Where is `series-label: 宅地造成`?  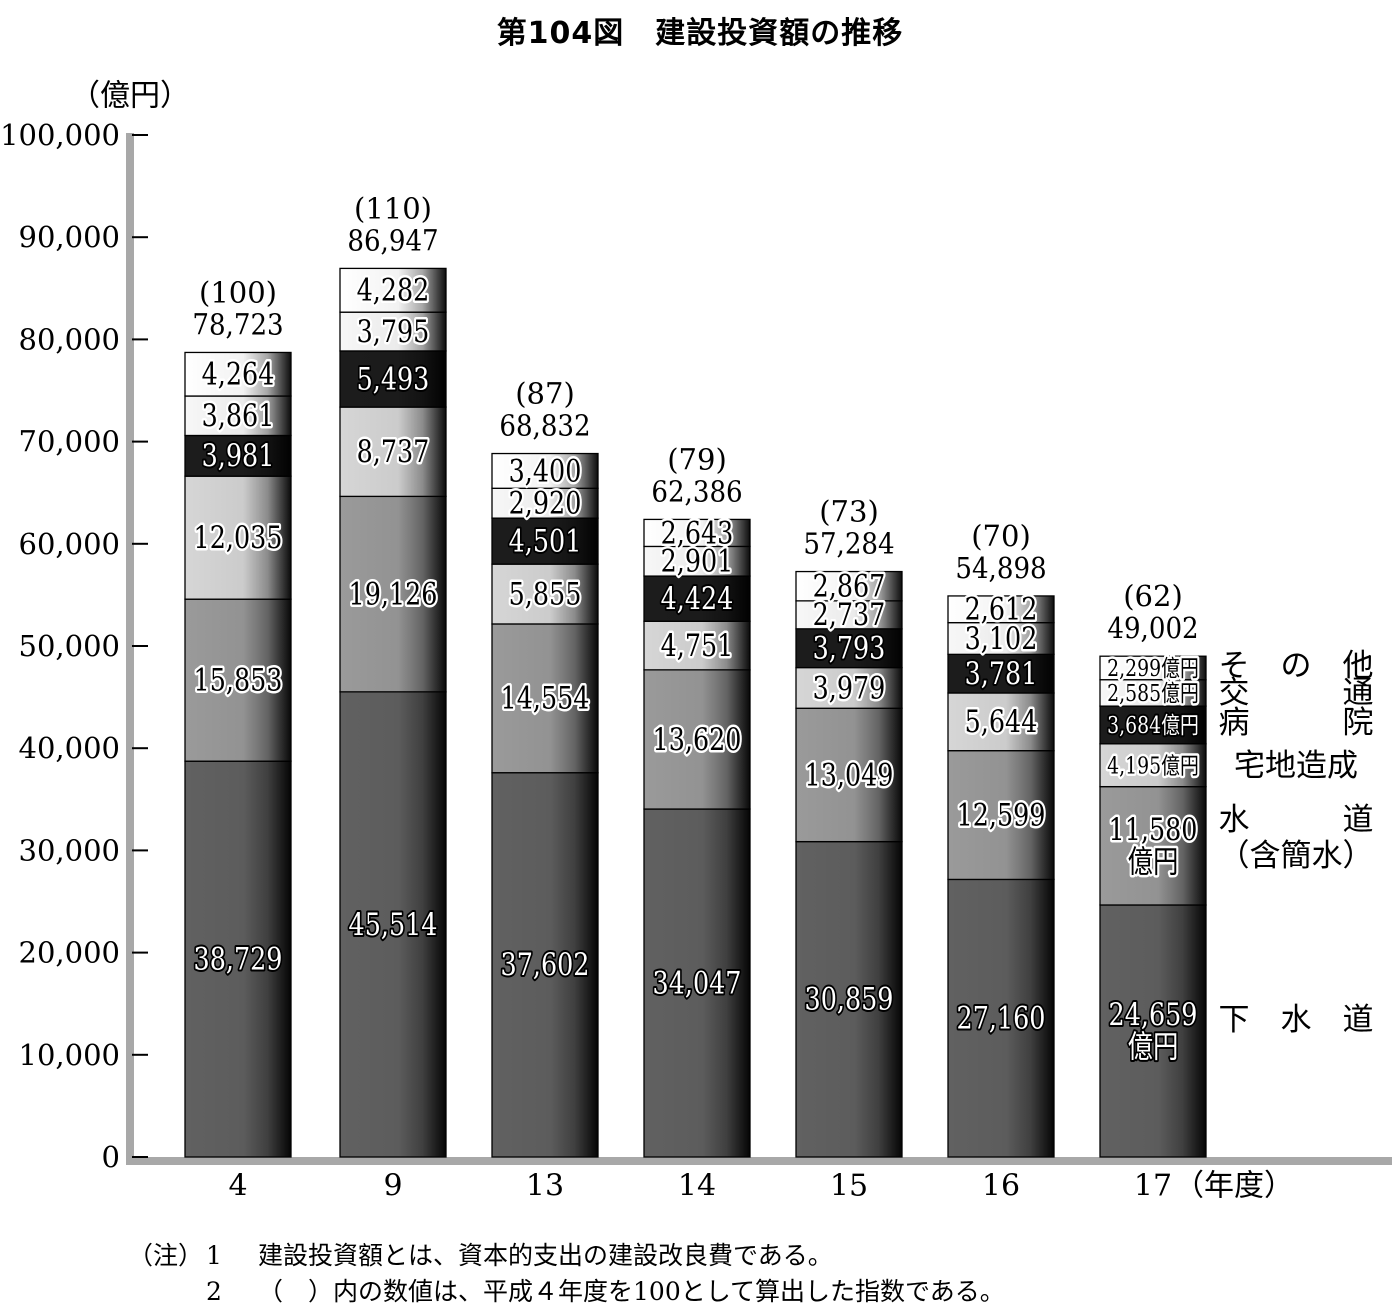 series-label: 宅地造成 is located at coordinates (1296, 766).